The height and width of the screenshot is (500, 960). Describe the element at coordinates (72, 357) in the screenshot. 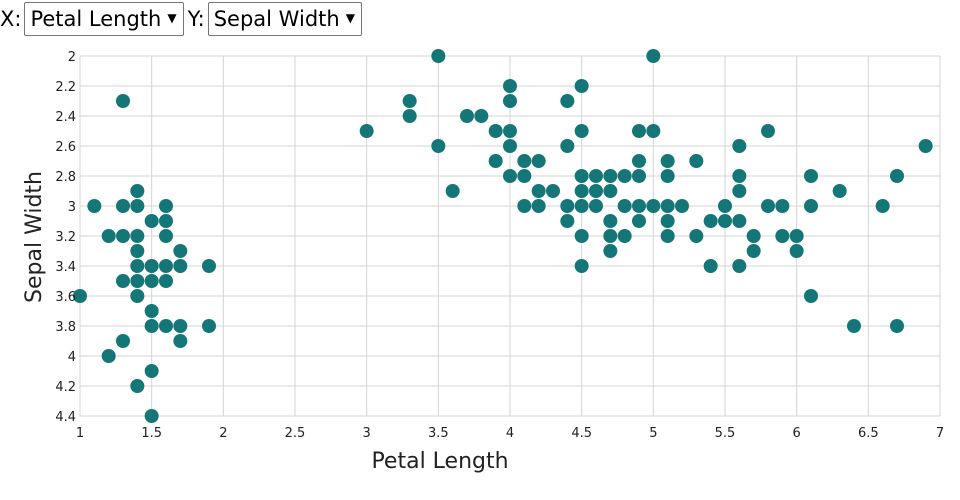

I see `y-tick-label: 4` at that location.